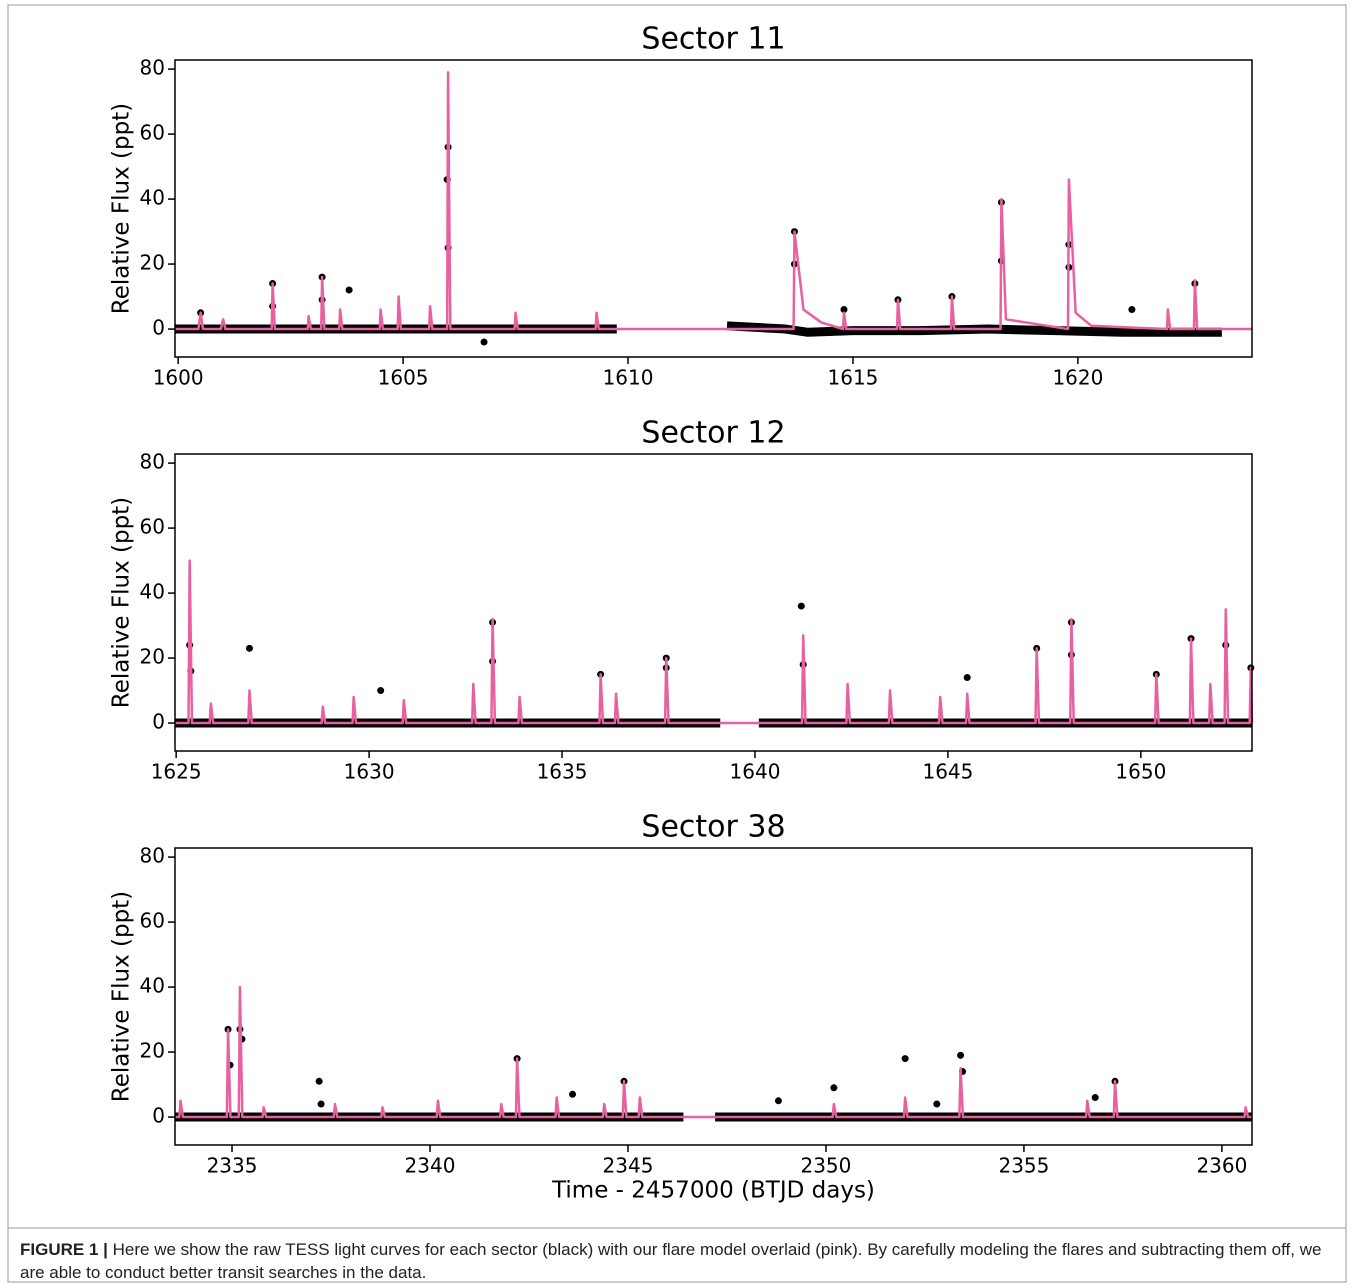 Image resolution: width=1354 pixels, height=1288 pixels. What do you see at coordinates (176, 772) in the screenshot?
I see `x-tick-label: 1625` at bounding box center [176, 772].